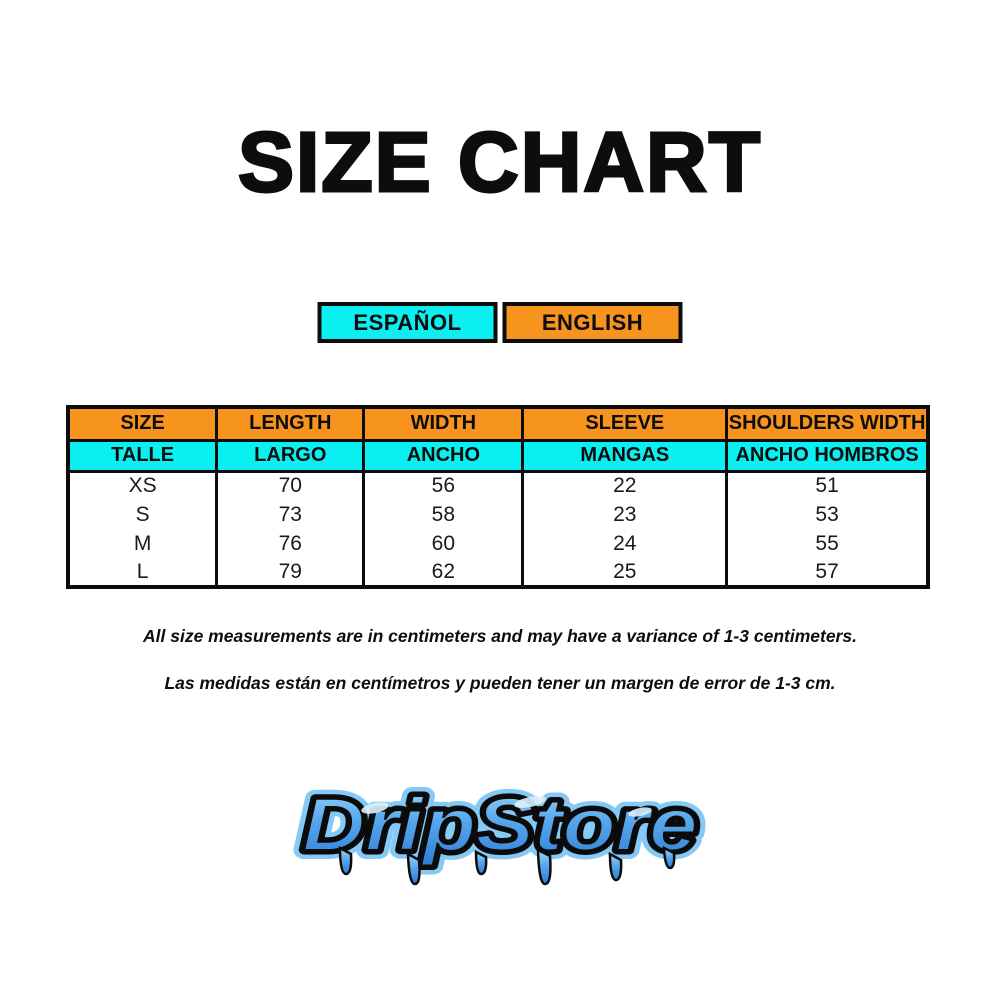 The height and width of the screenshot is (1000, 1000). I want to click on logo-drips, so click(507, 865).